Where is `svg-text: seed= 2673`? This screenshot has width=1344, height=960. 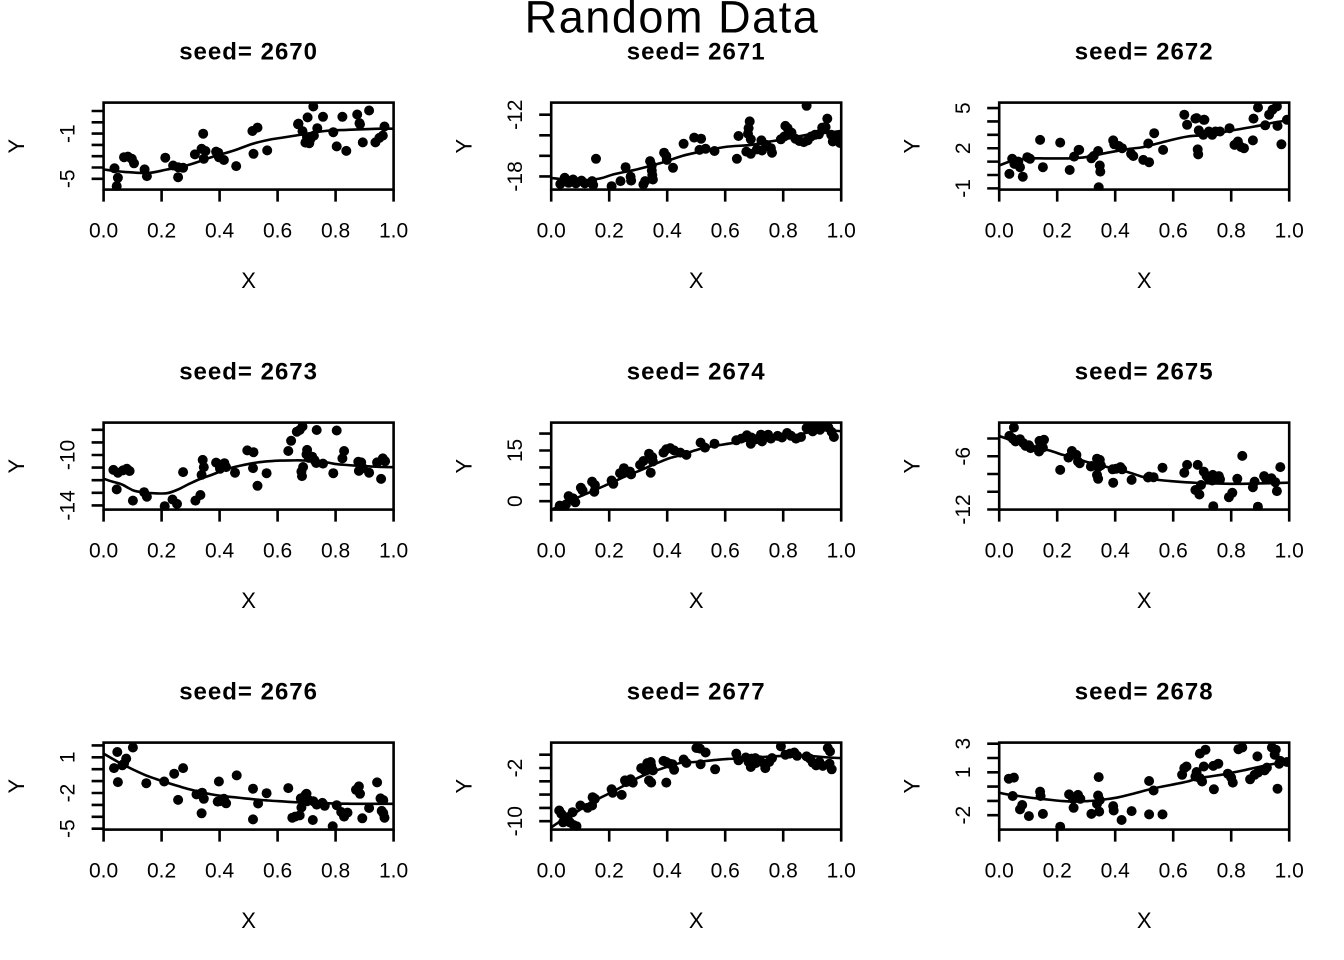 svg-text: seed= 2673 is located at coordinates (248, 372).